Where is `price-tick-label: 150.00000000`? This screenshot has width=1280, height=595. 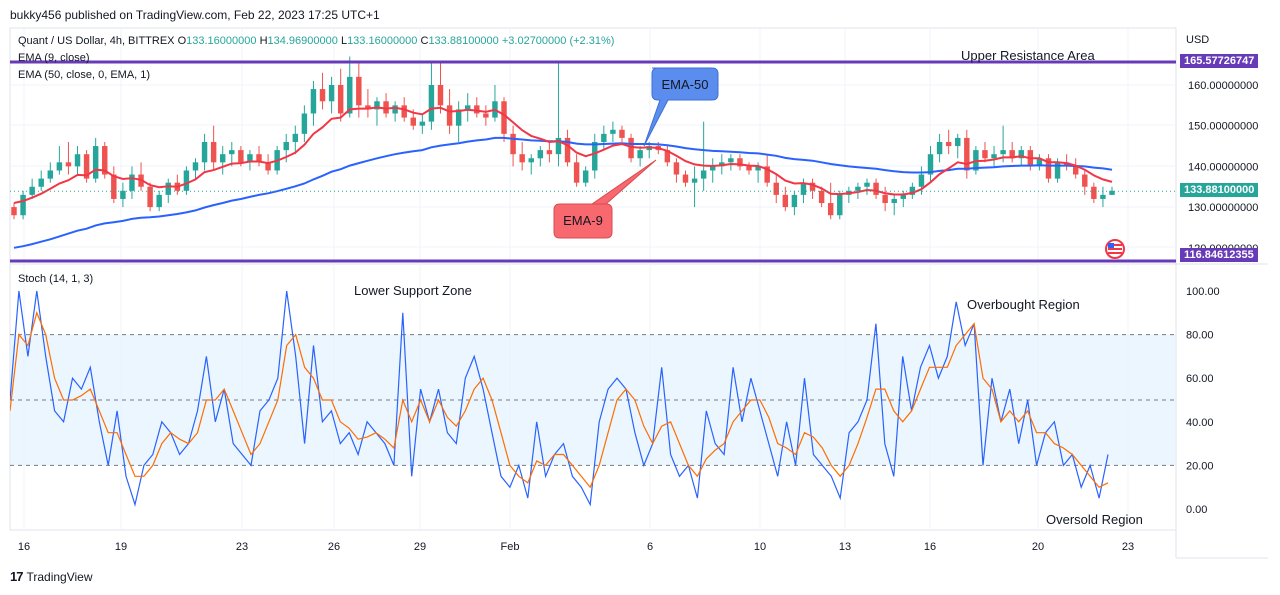
price-tick-label: 150.00000000 is located at coordinates (1223, 127).